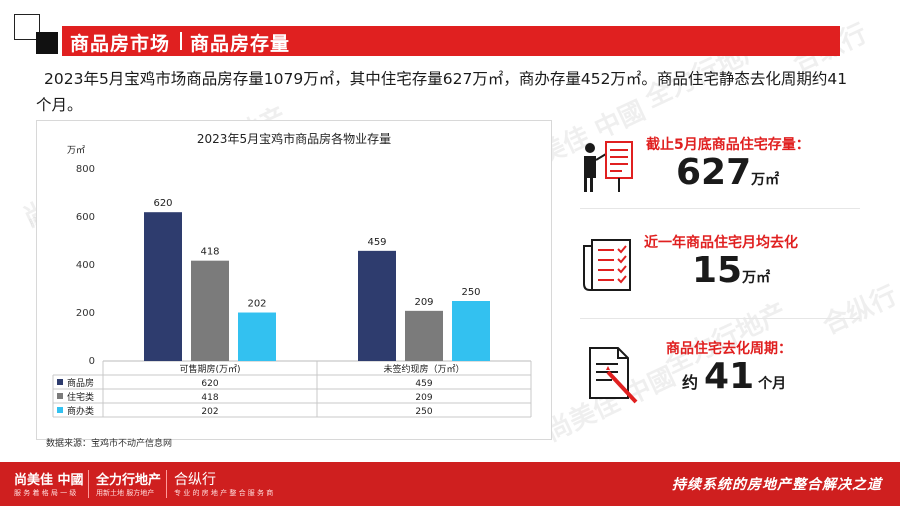 The image size is (900, 506). Describe the element at coordinates (120, 44) in the screenshot. I see `page-title: 商品房市场` at that location.